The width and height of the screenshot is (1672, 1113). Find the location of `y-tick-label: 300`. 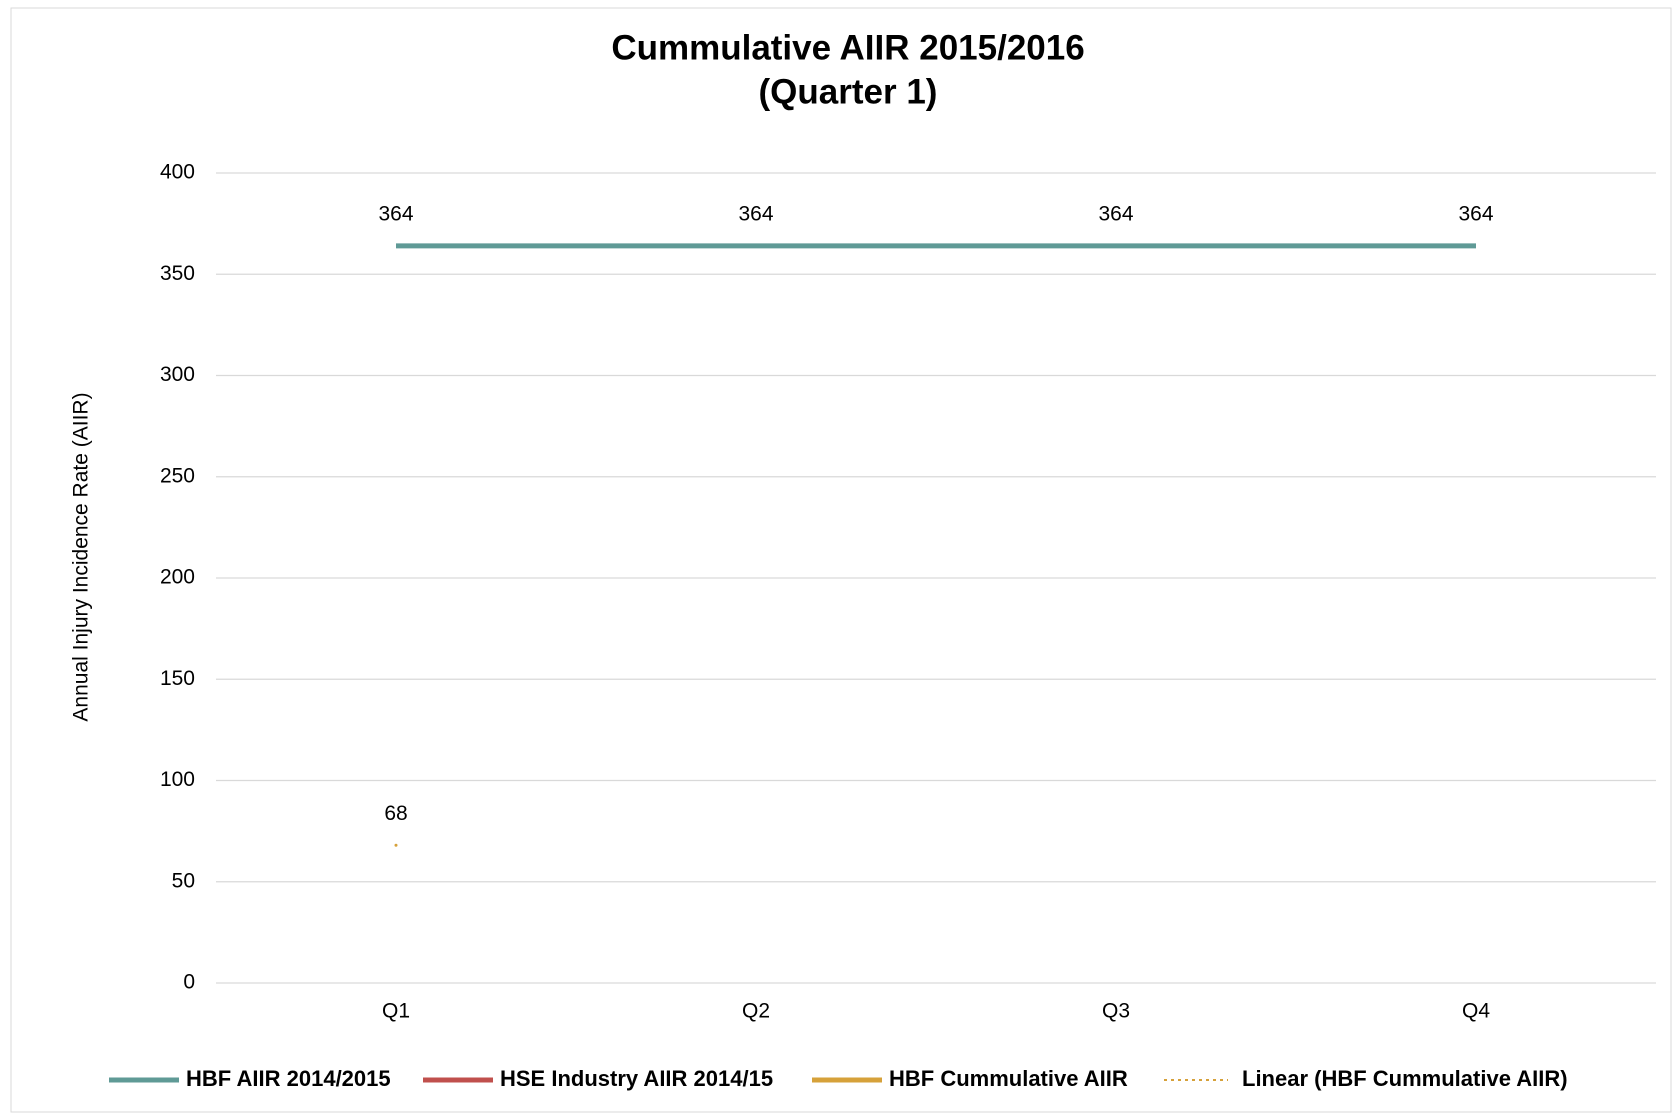

y-tick-label: 300 is located at coordinates (177, 374).